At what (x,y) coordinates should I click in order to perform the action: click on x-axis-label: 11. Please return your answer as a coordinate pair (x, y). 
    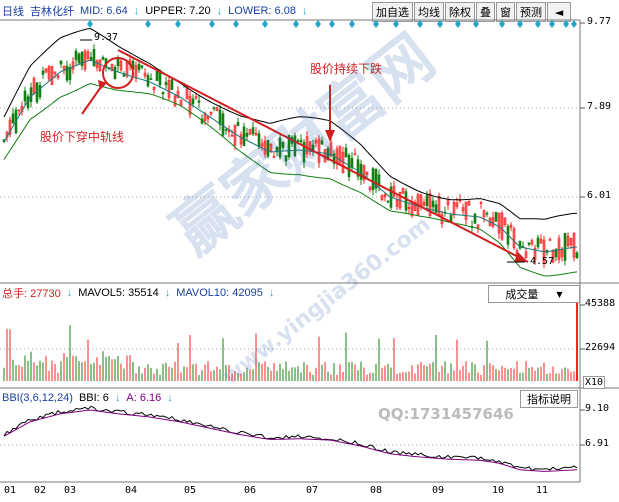
    Looking at the image, I should click on (542, 490).